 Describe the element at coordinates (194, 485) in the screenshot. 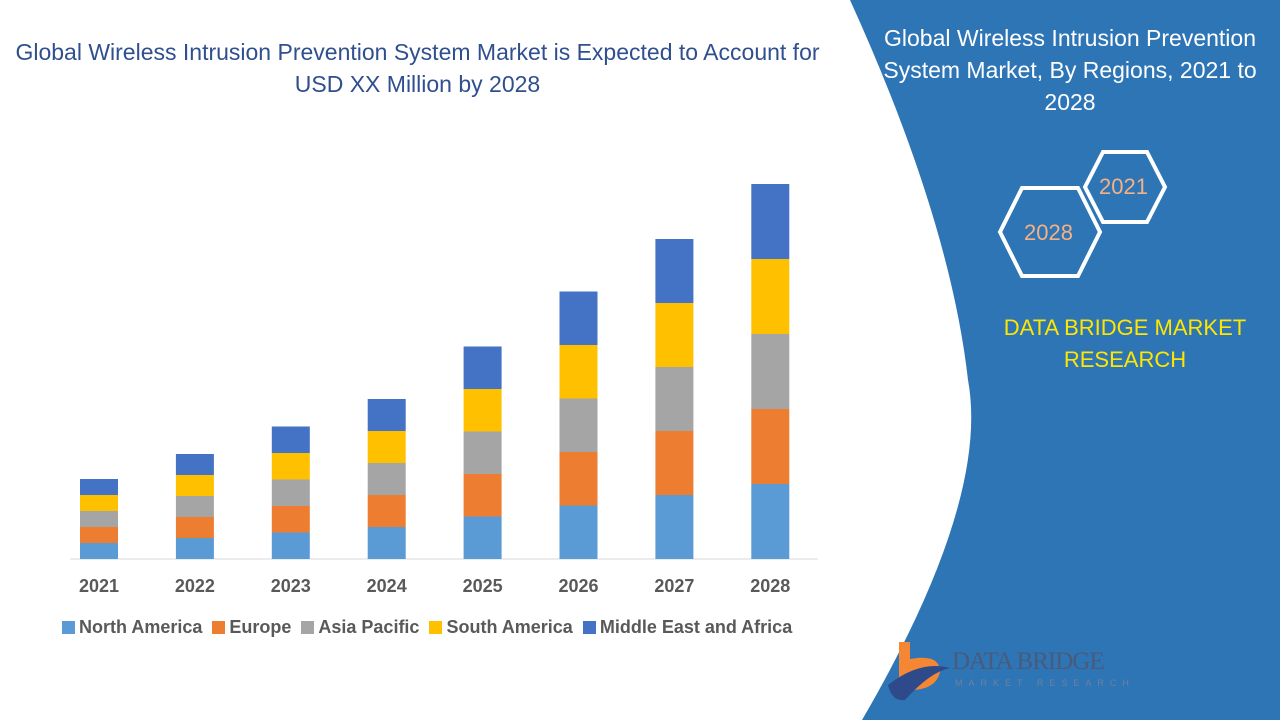

I see `bar-segment-2022-south-america` at that location.